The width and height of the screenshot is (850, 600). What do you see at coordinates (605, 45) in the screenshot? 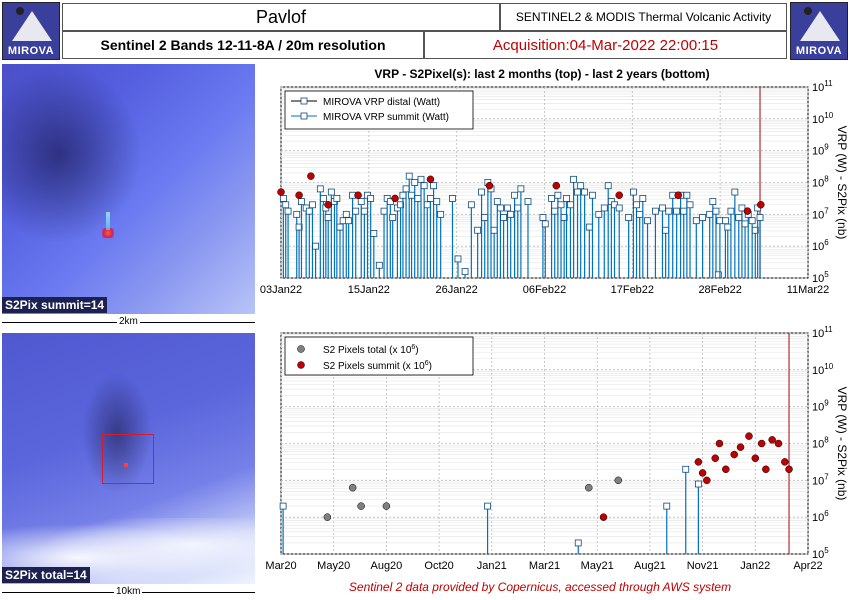
I see `acquisition-label: Acquisition:04-Mar-2022 22:00:15` at bounding box center [605, 45].